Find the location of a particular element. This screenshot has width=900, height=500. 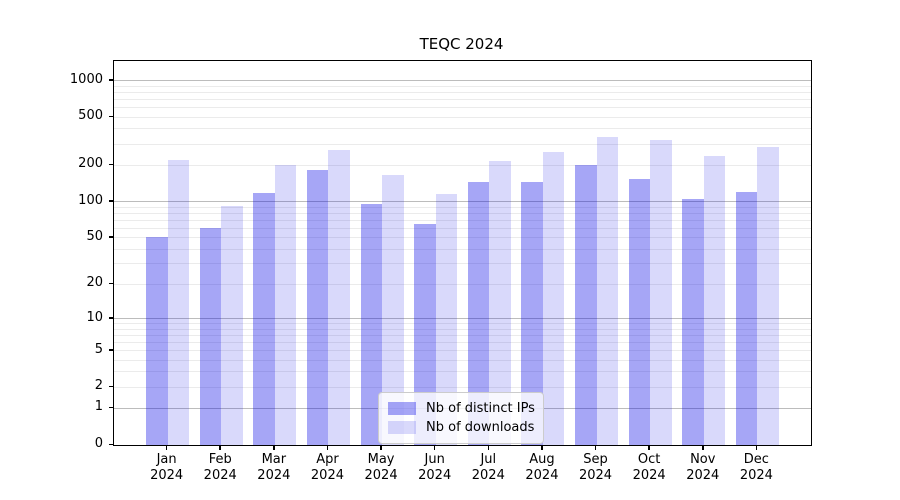

y-tick-label: 0 is located at coordinates (98, 443).